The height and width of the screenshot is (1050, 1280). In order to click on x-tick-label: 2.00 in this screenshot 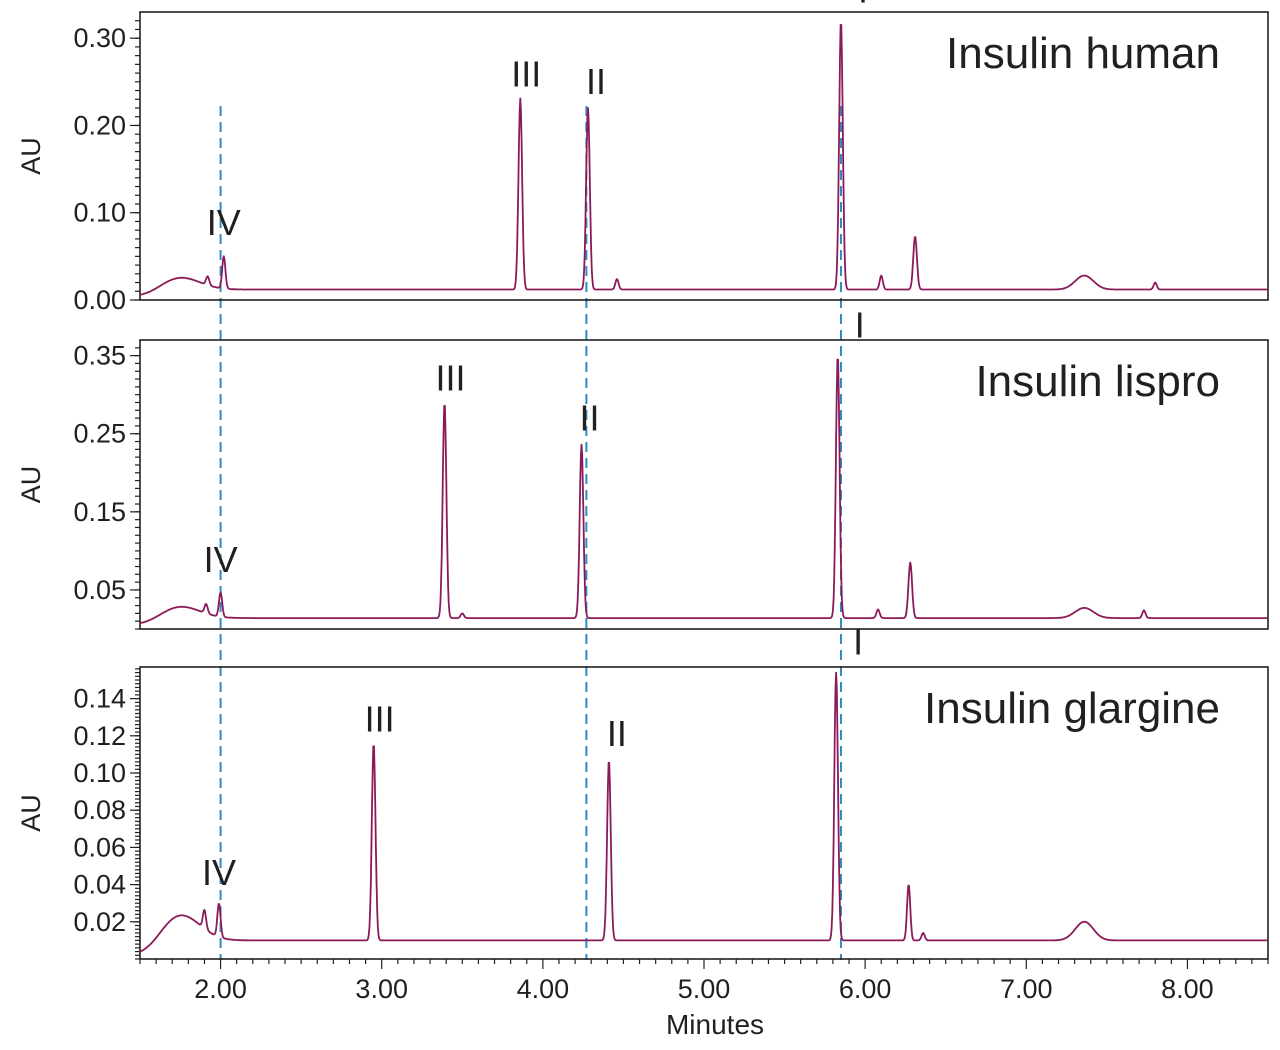, I will do `click(220, 989)`.